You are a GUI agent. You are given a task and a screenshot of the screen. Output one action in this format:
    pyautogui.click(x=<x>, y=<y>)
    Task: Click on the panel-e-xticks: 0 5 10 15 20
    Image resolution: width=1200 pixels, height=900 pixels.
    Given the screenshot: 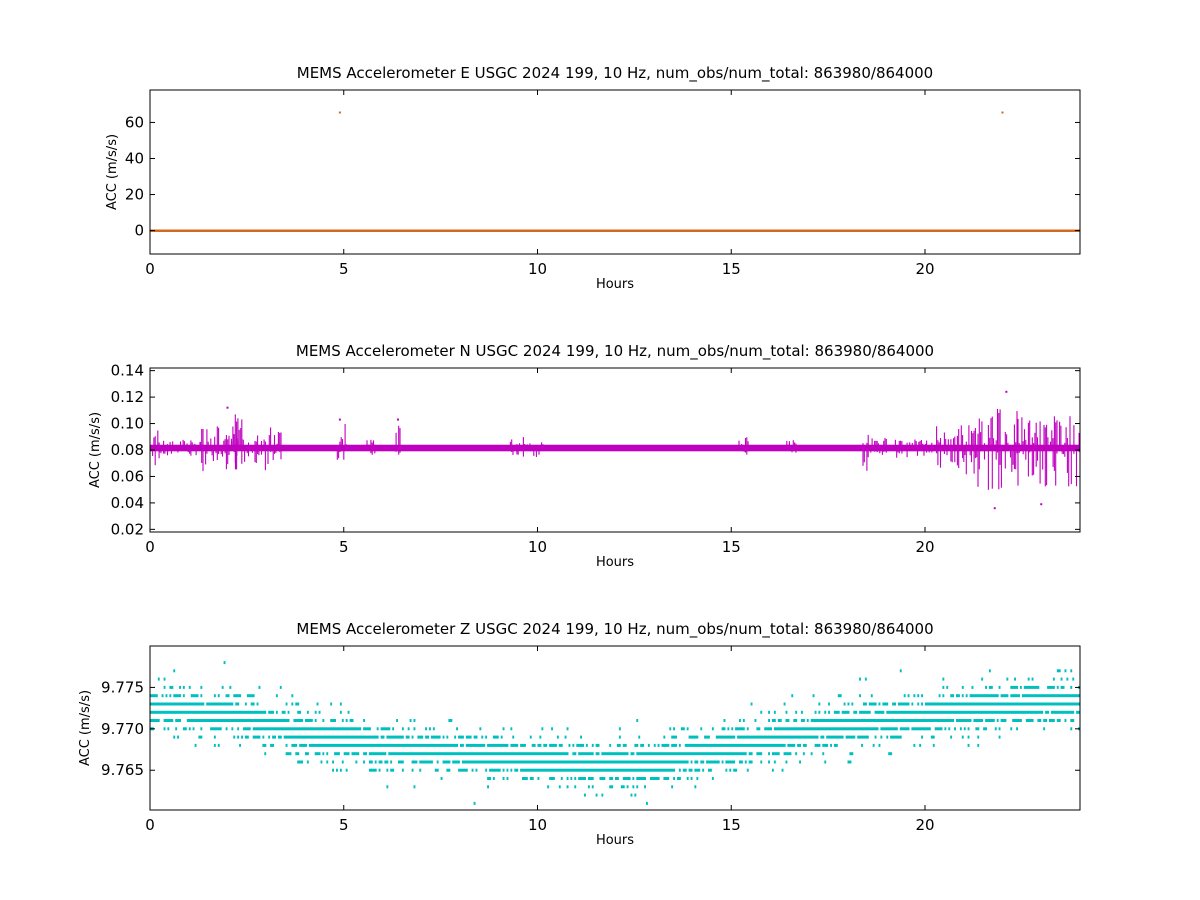 What is the action you would take?
    pyautogui.click(x=540, y=184)
    